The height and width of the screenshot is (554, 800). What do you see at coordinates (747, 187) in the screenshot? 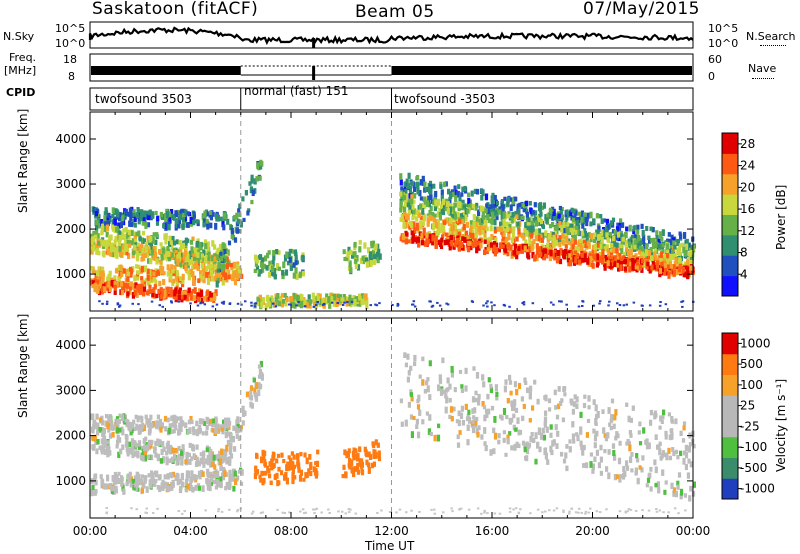
I see `colorbar-tick-label: 20` at bounding box center [747, 187].